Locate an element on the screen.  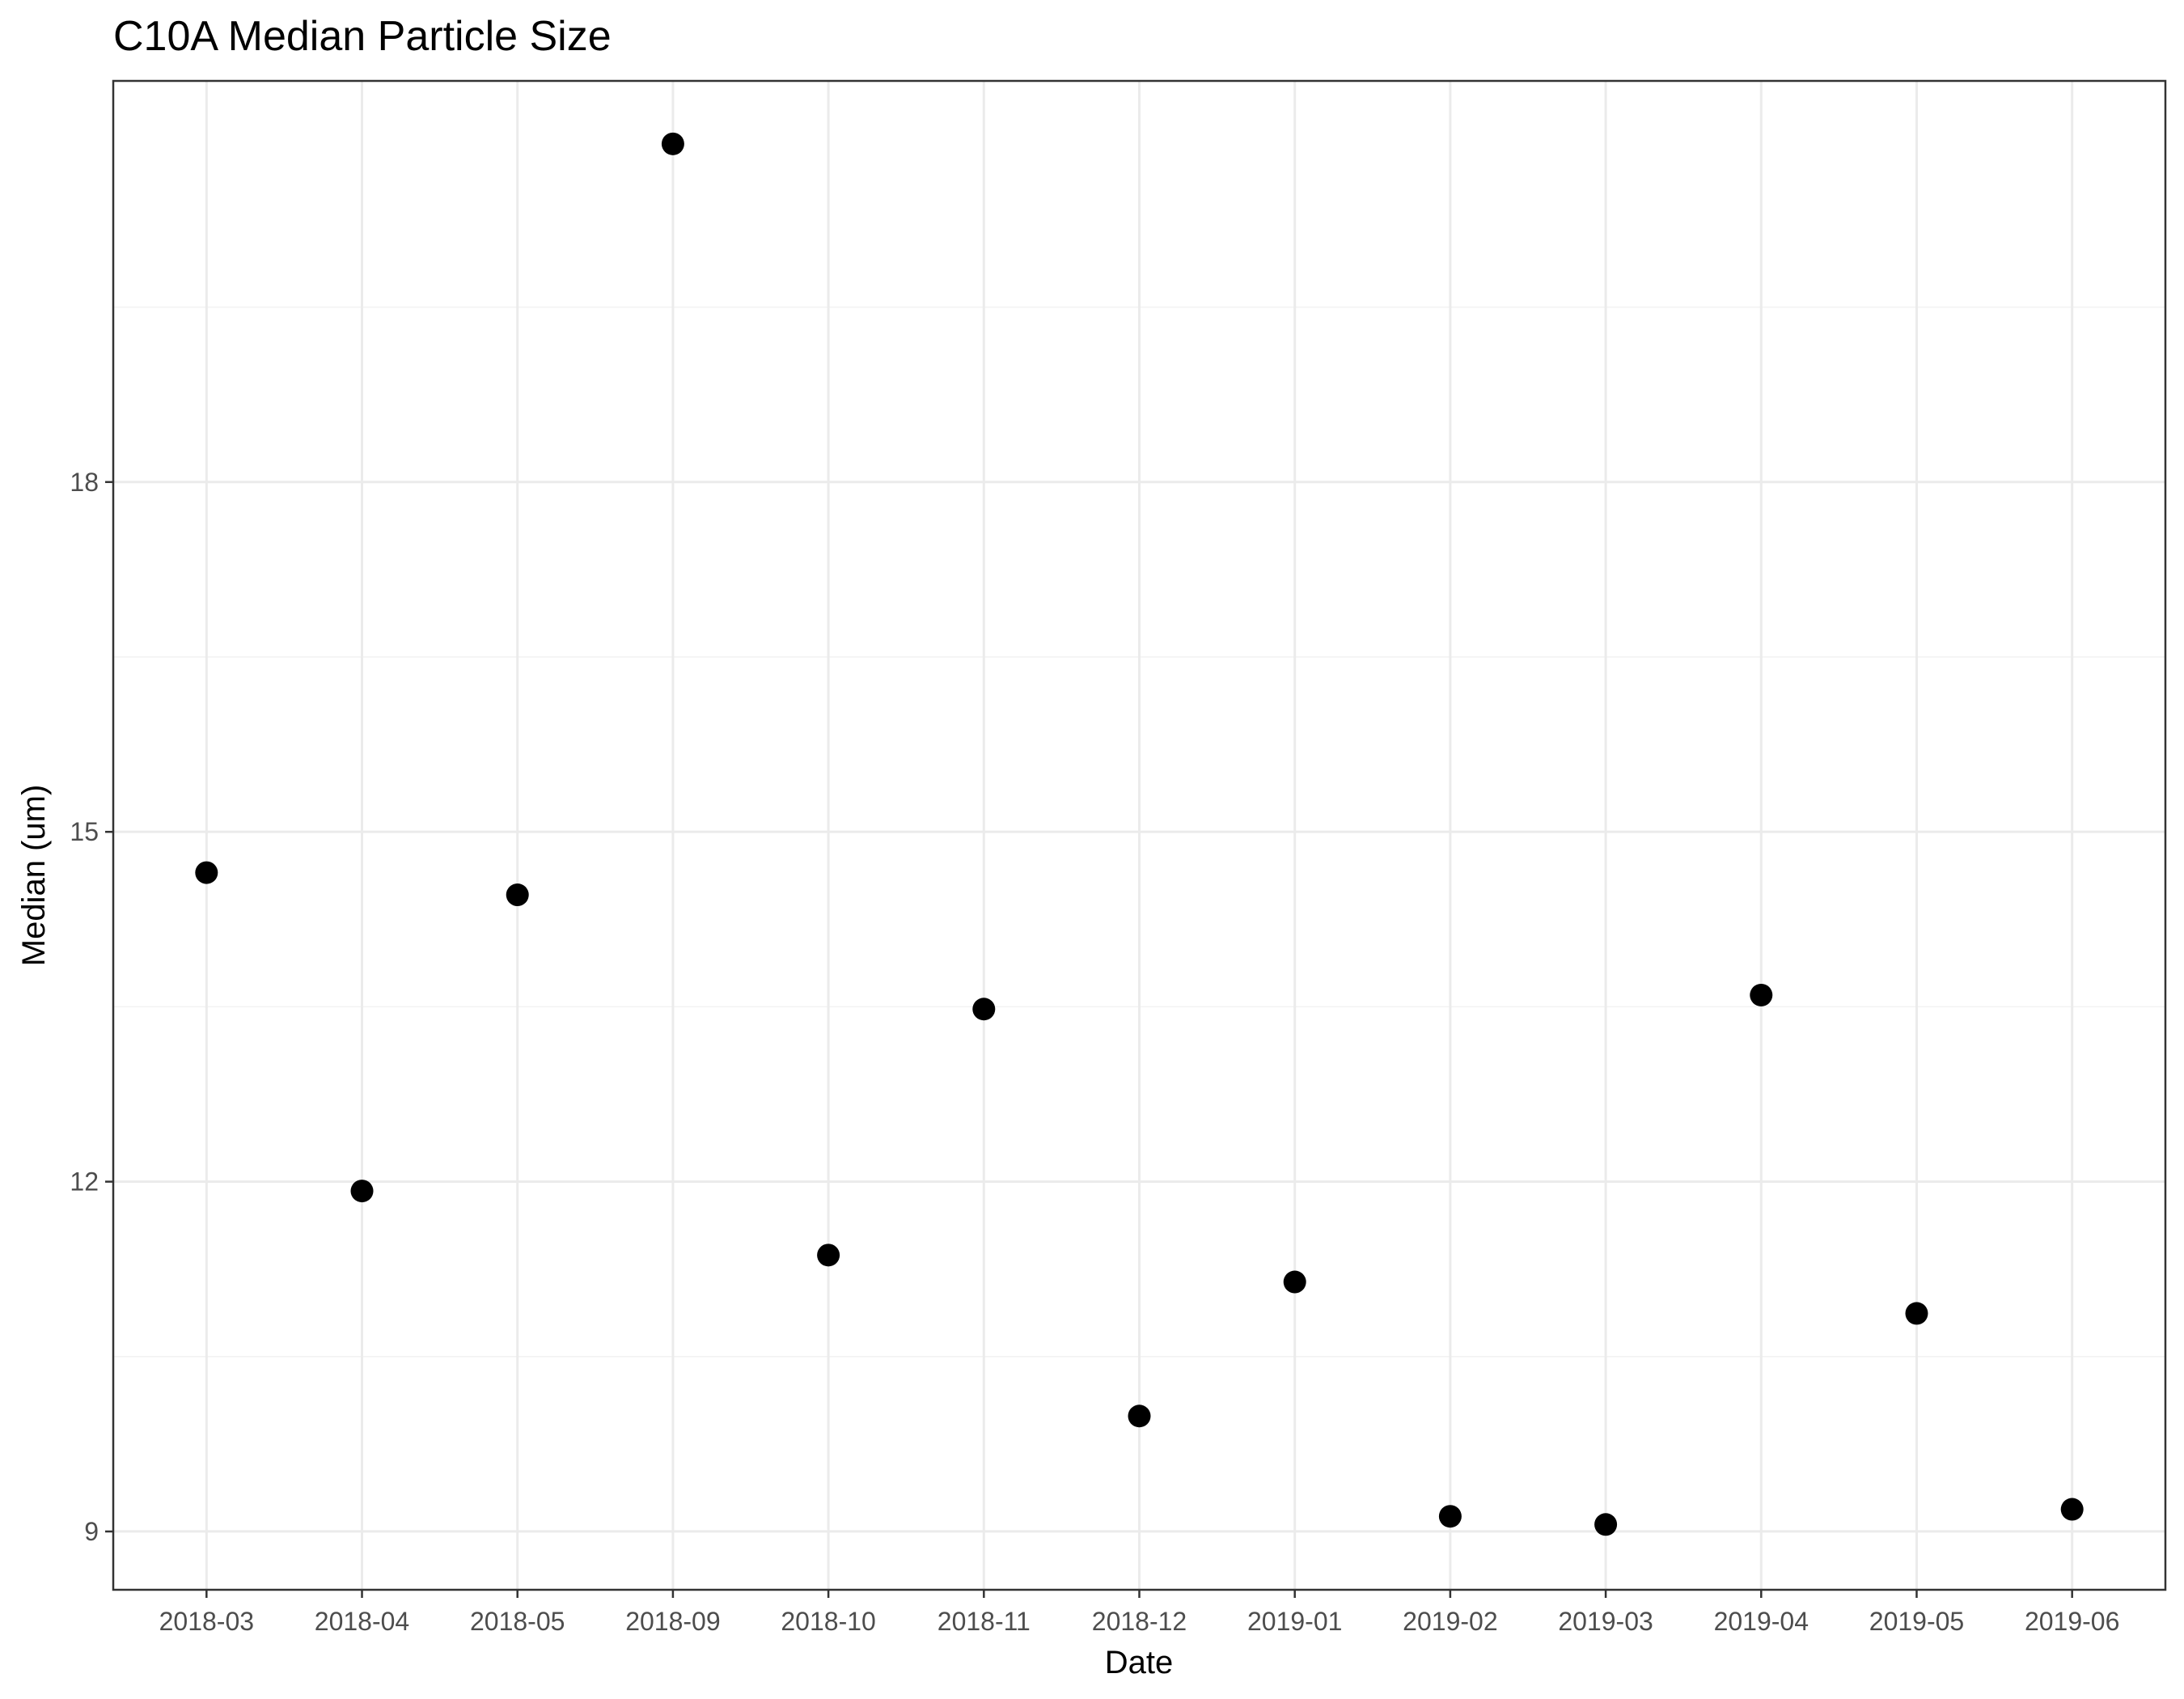
x-tick-label: 2018-12 is located at coordinates (1139, 1621).